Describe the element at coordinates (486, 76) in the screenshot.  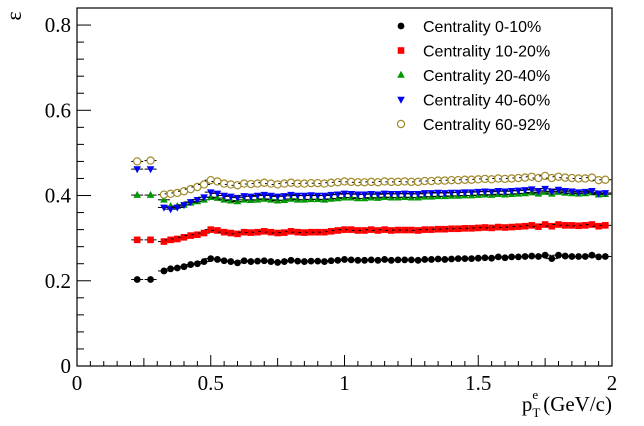
I see `legend-label: Centrality 20-40%` at that location.